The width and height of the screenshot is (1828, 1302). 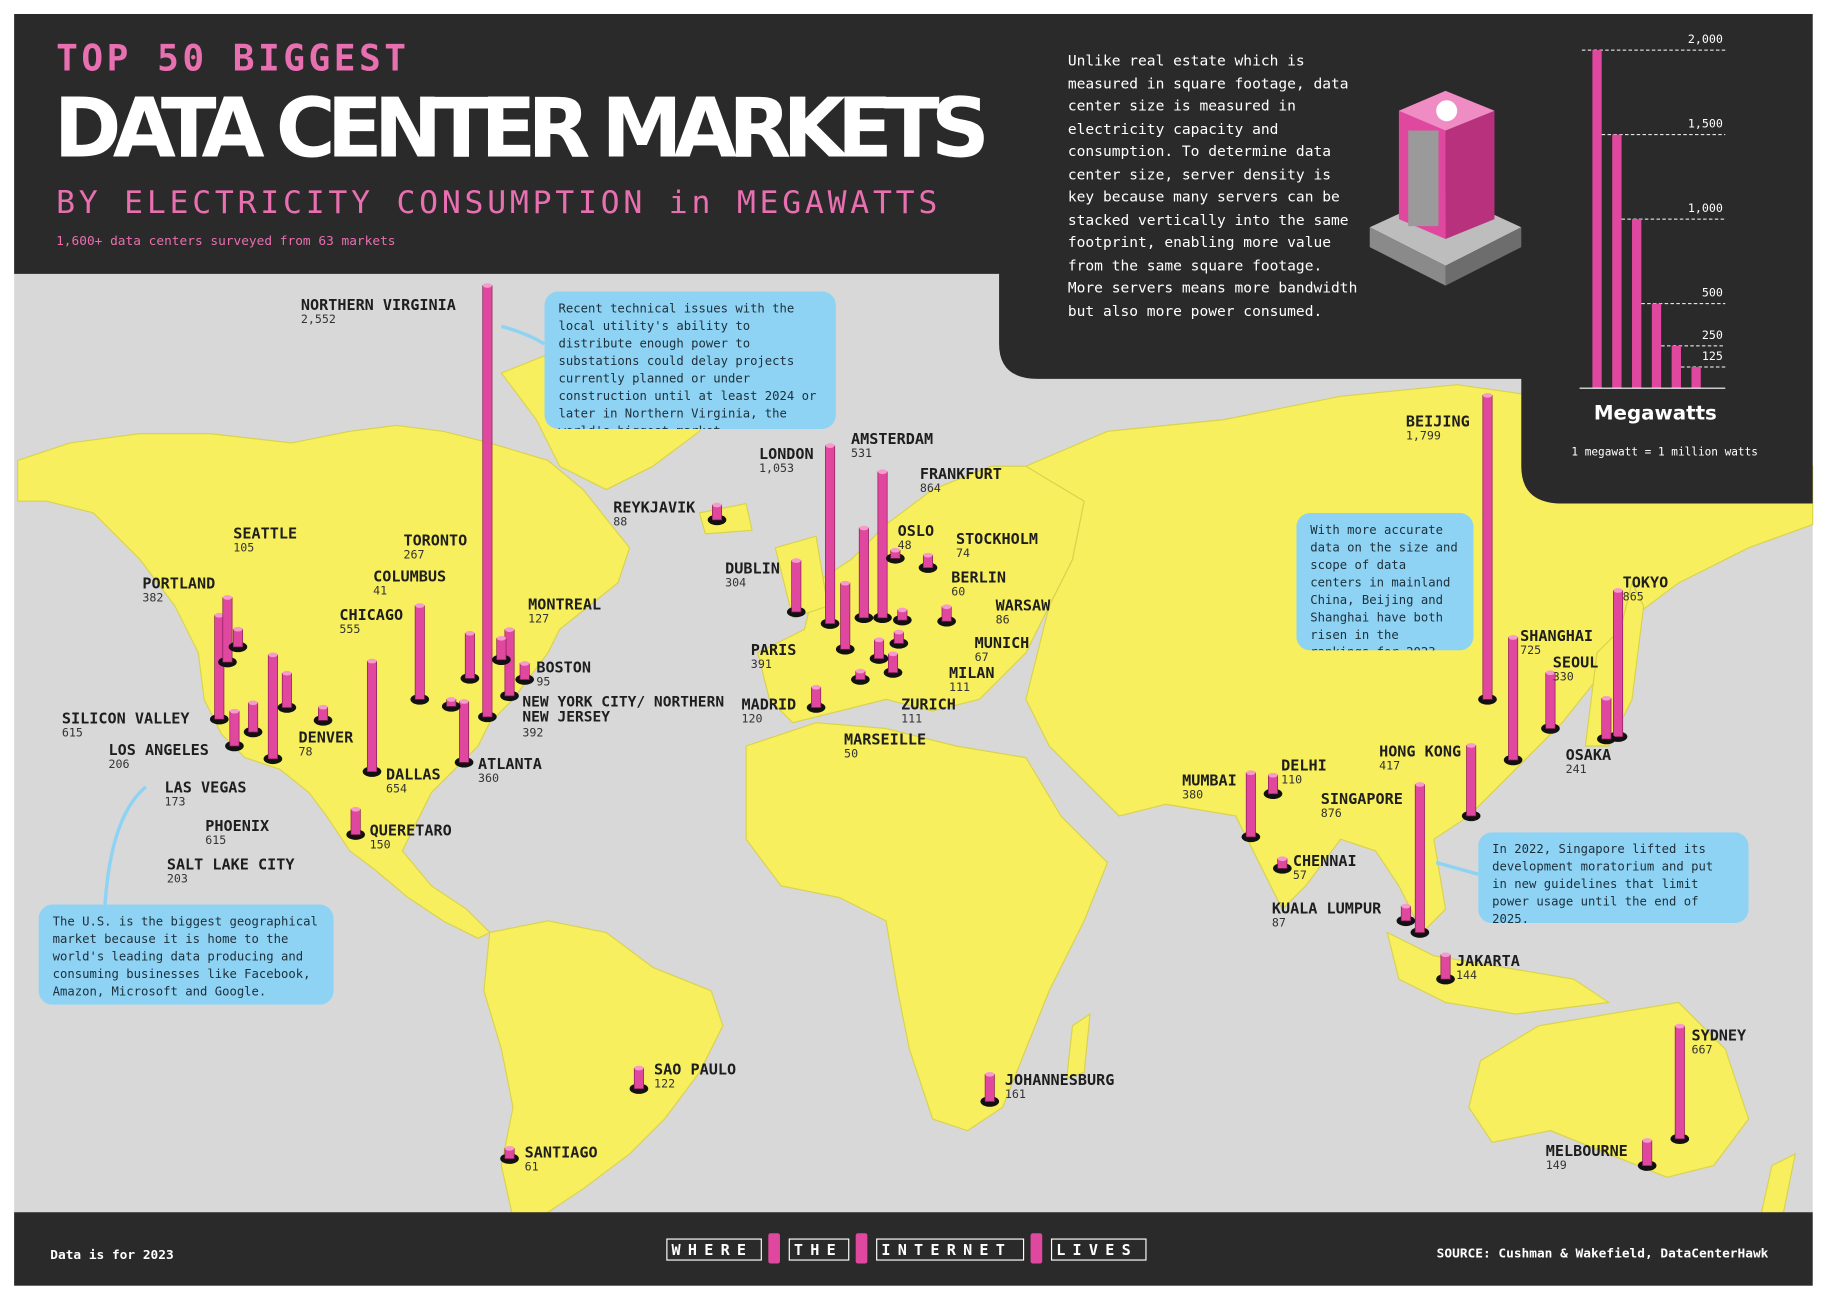 I want to click on city-label: DALLAS, so click(x=413, y=775).